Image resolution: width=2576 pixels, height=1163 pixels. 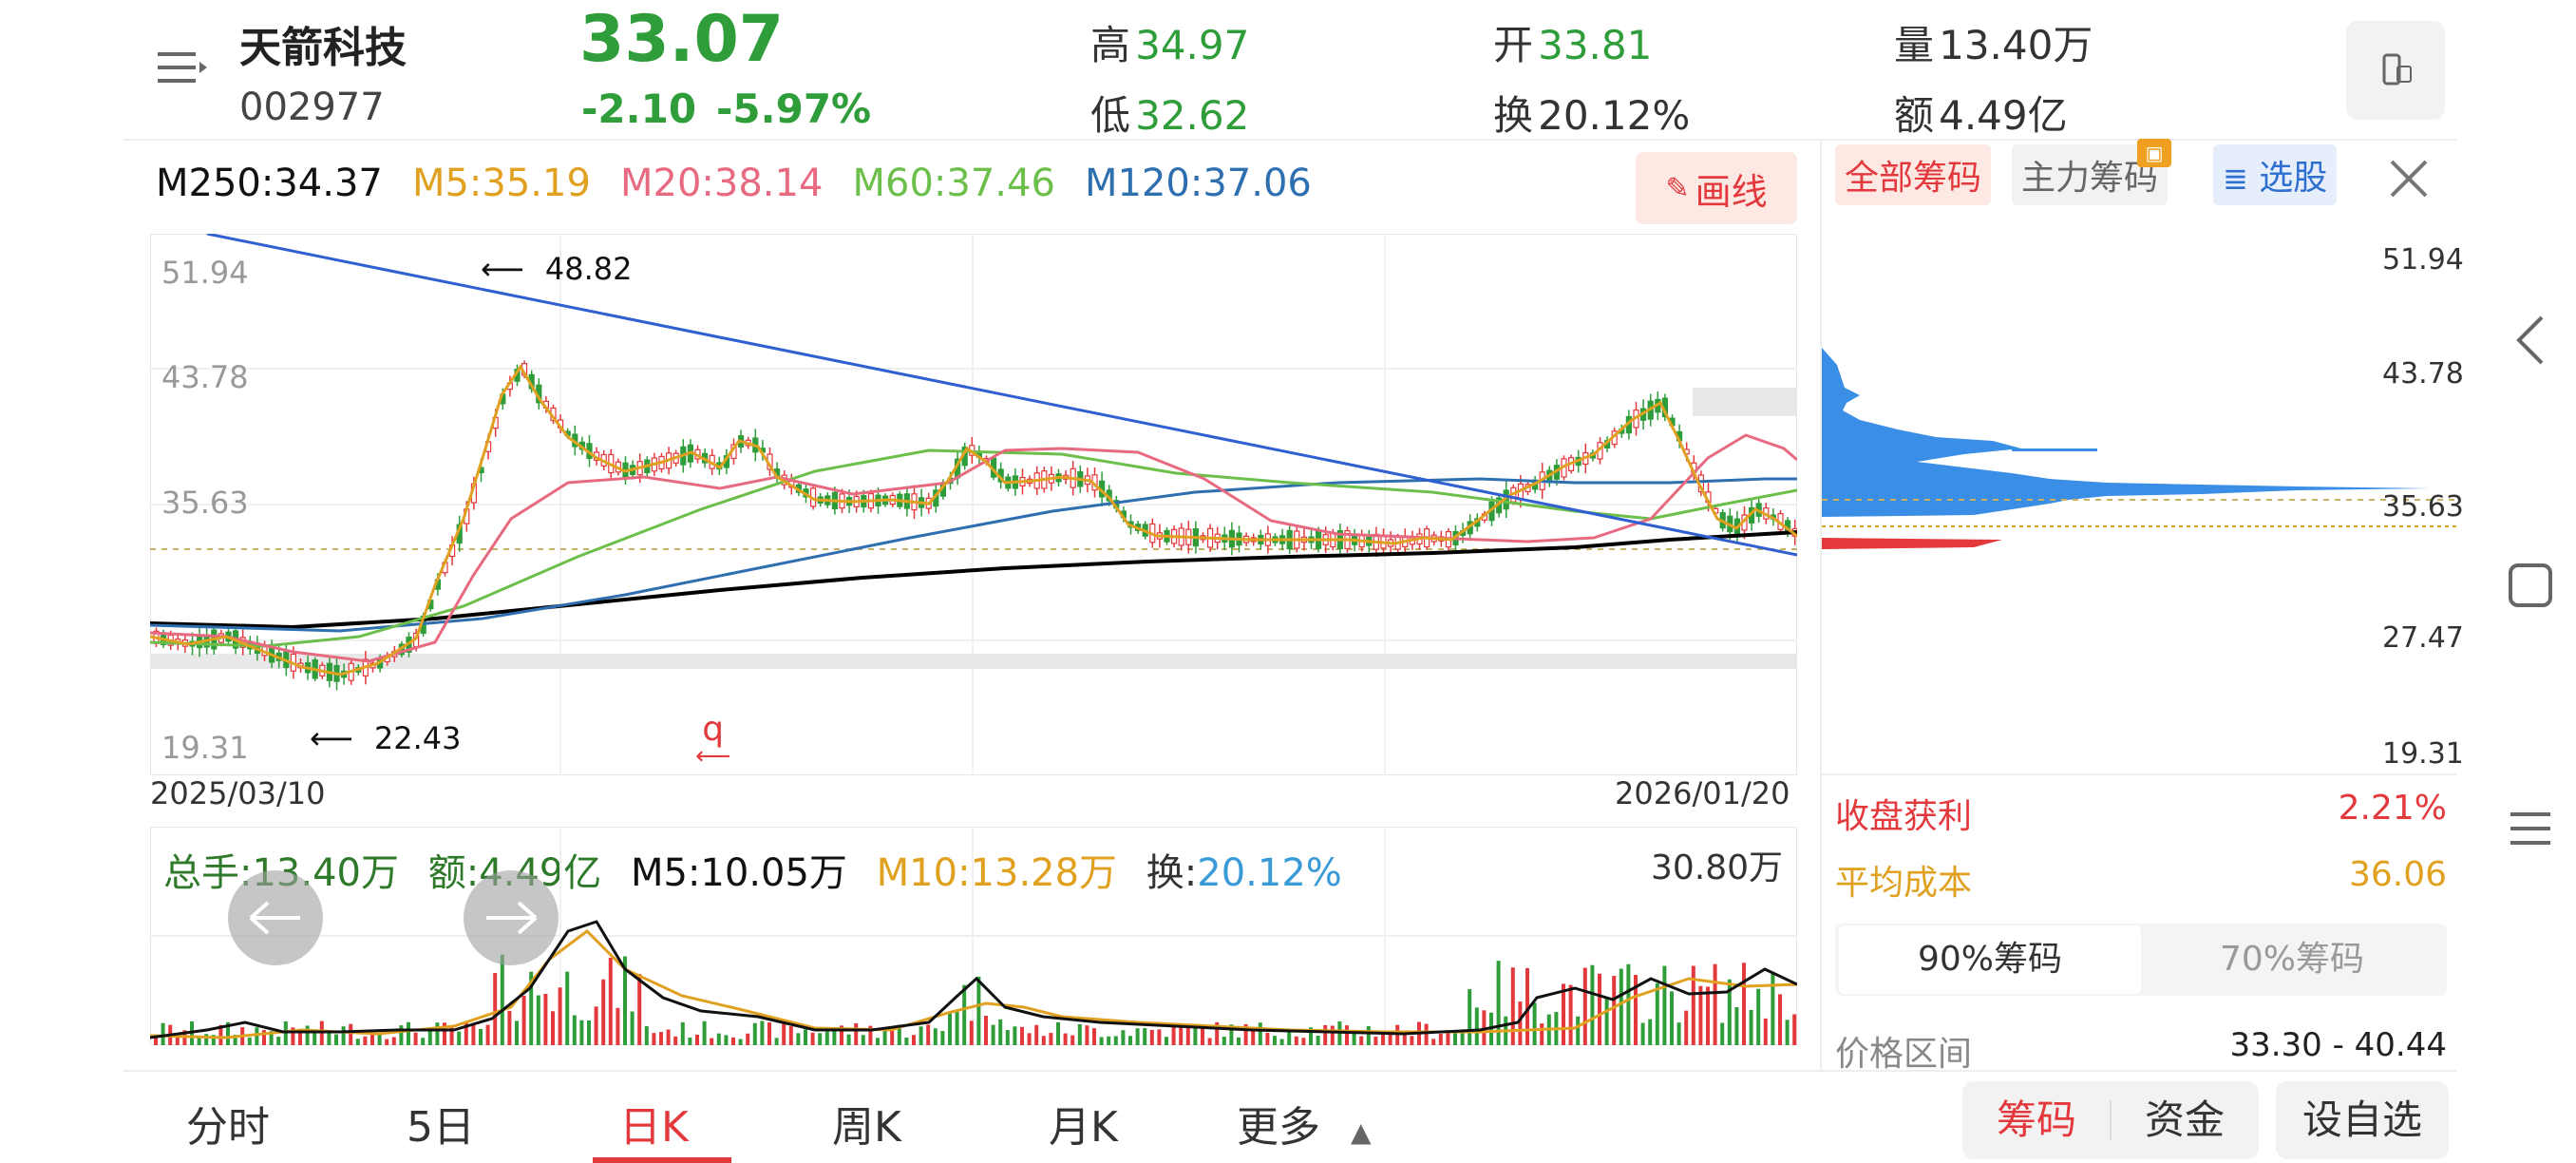 What do you see at coordinates (501, 183) in the screenshot?
I see `ma5-label: M5:35.19` at bounding box center [501, 183].